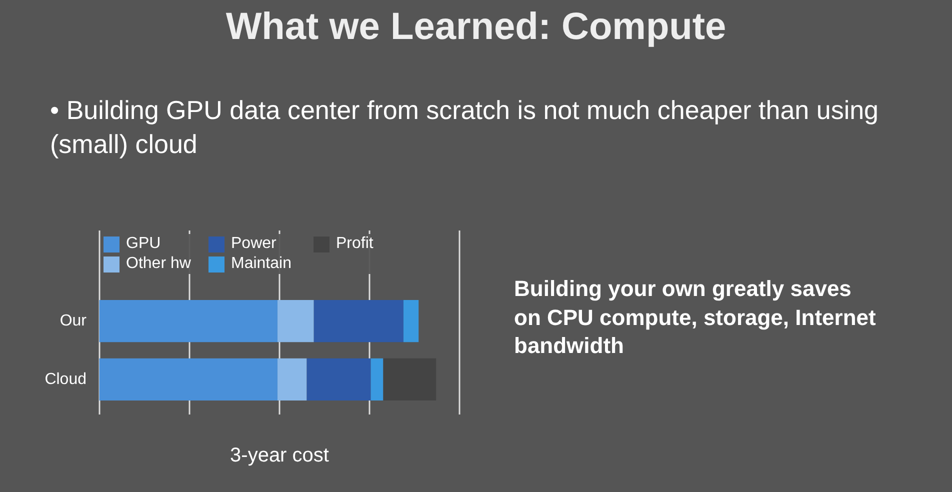 This screenshot has width=952, height=492. I want to click on legend-label: Other hw, so click(159, 264).